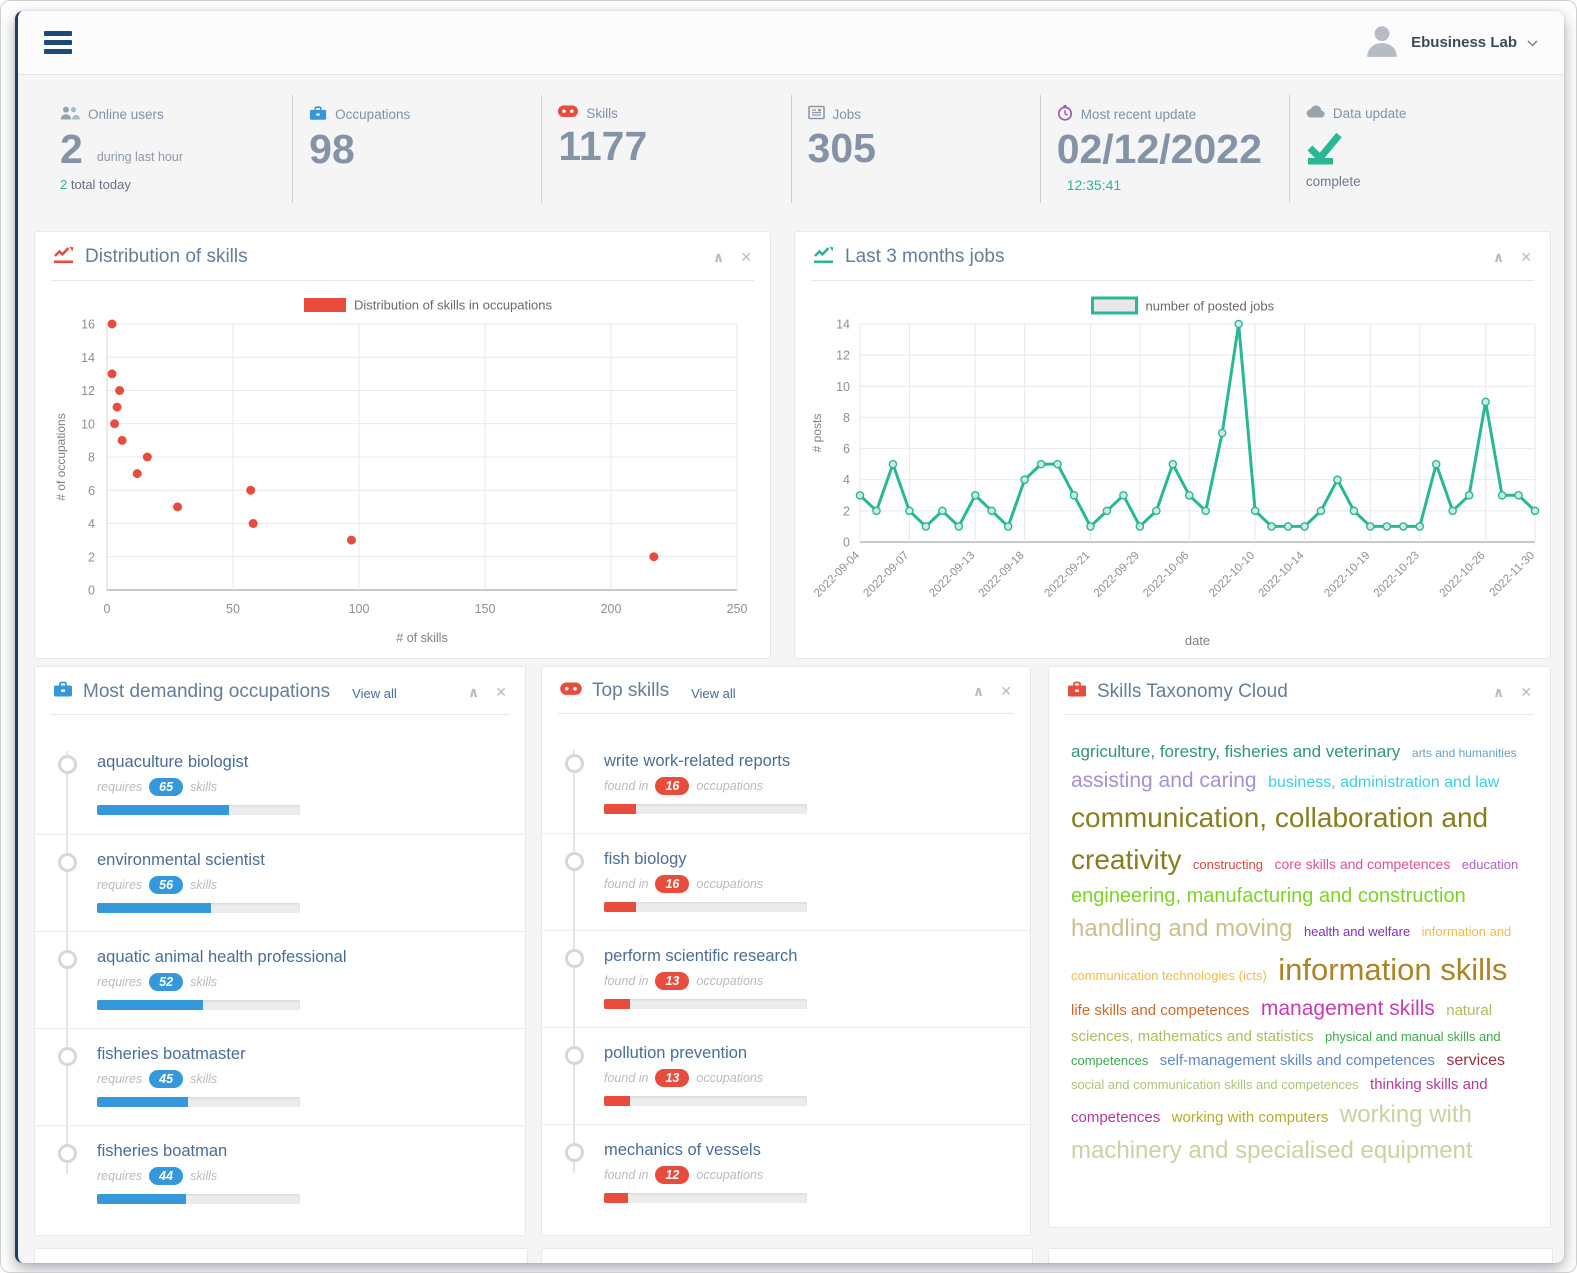 Image resolution: width=1577 pixels, height=1273 pixels. Describe the element at coordinates (816, 114) in the screenshot. I see `newspaper-icon` at that location.